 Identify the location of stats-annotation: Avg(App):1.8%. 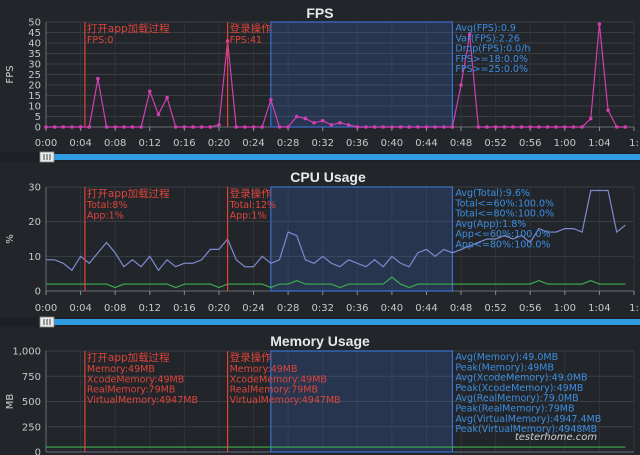
(490, 224).